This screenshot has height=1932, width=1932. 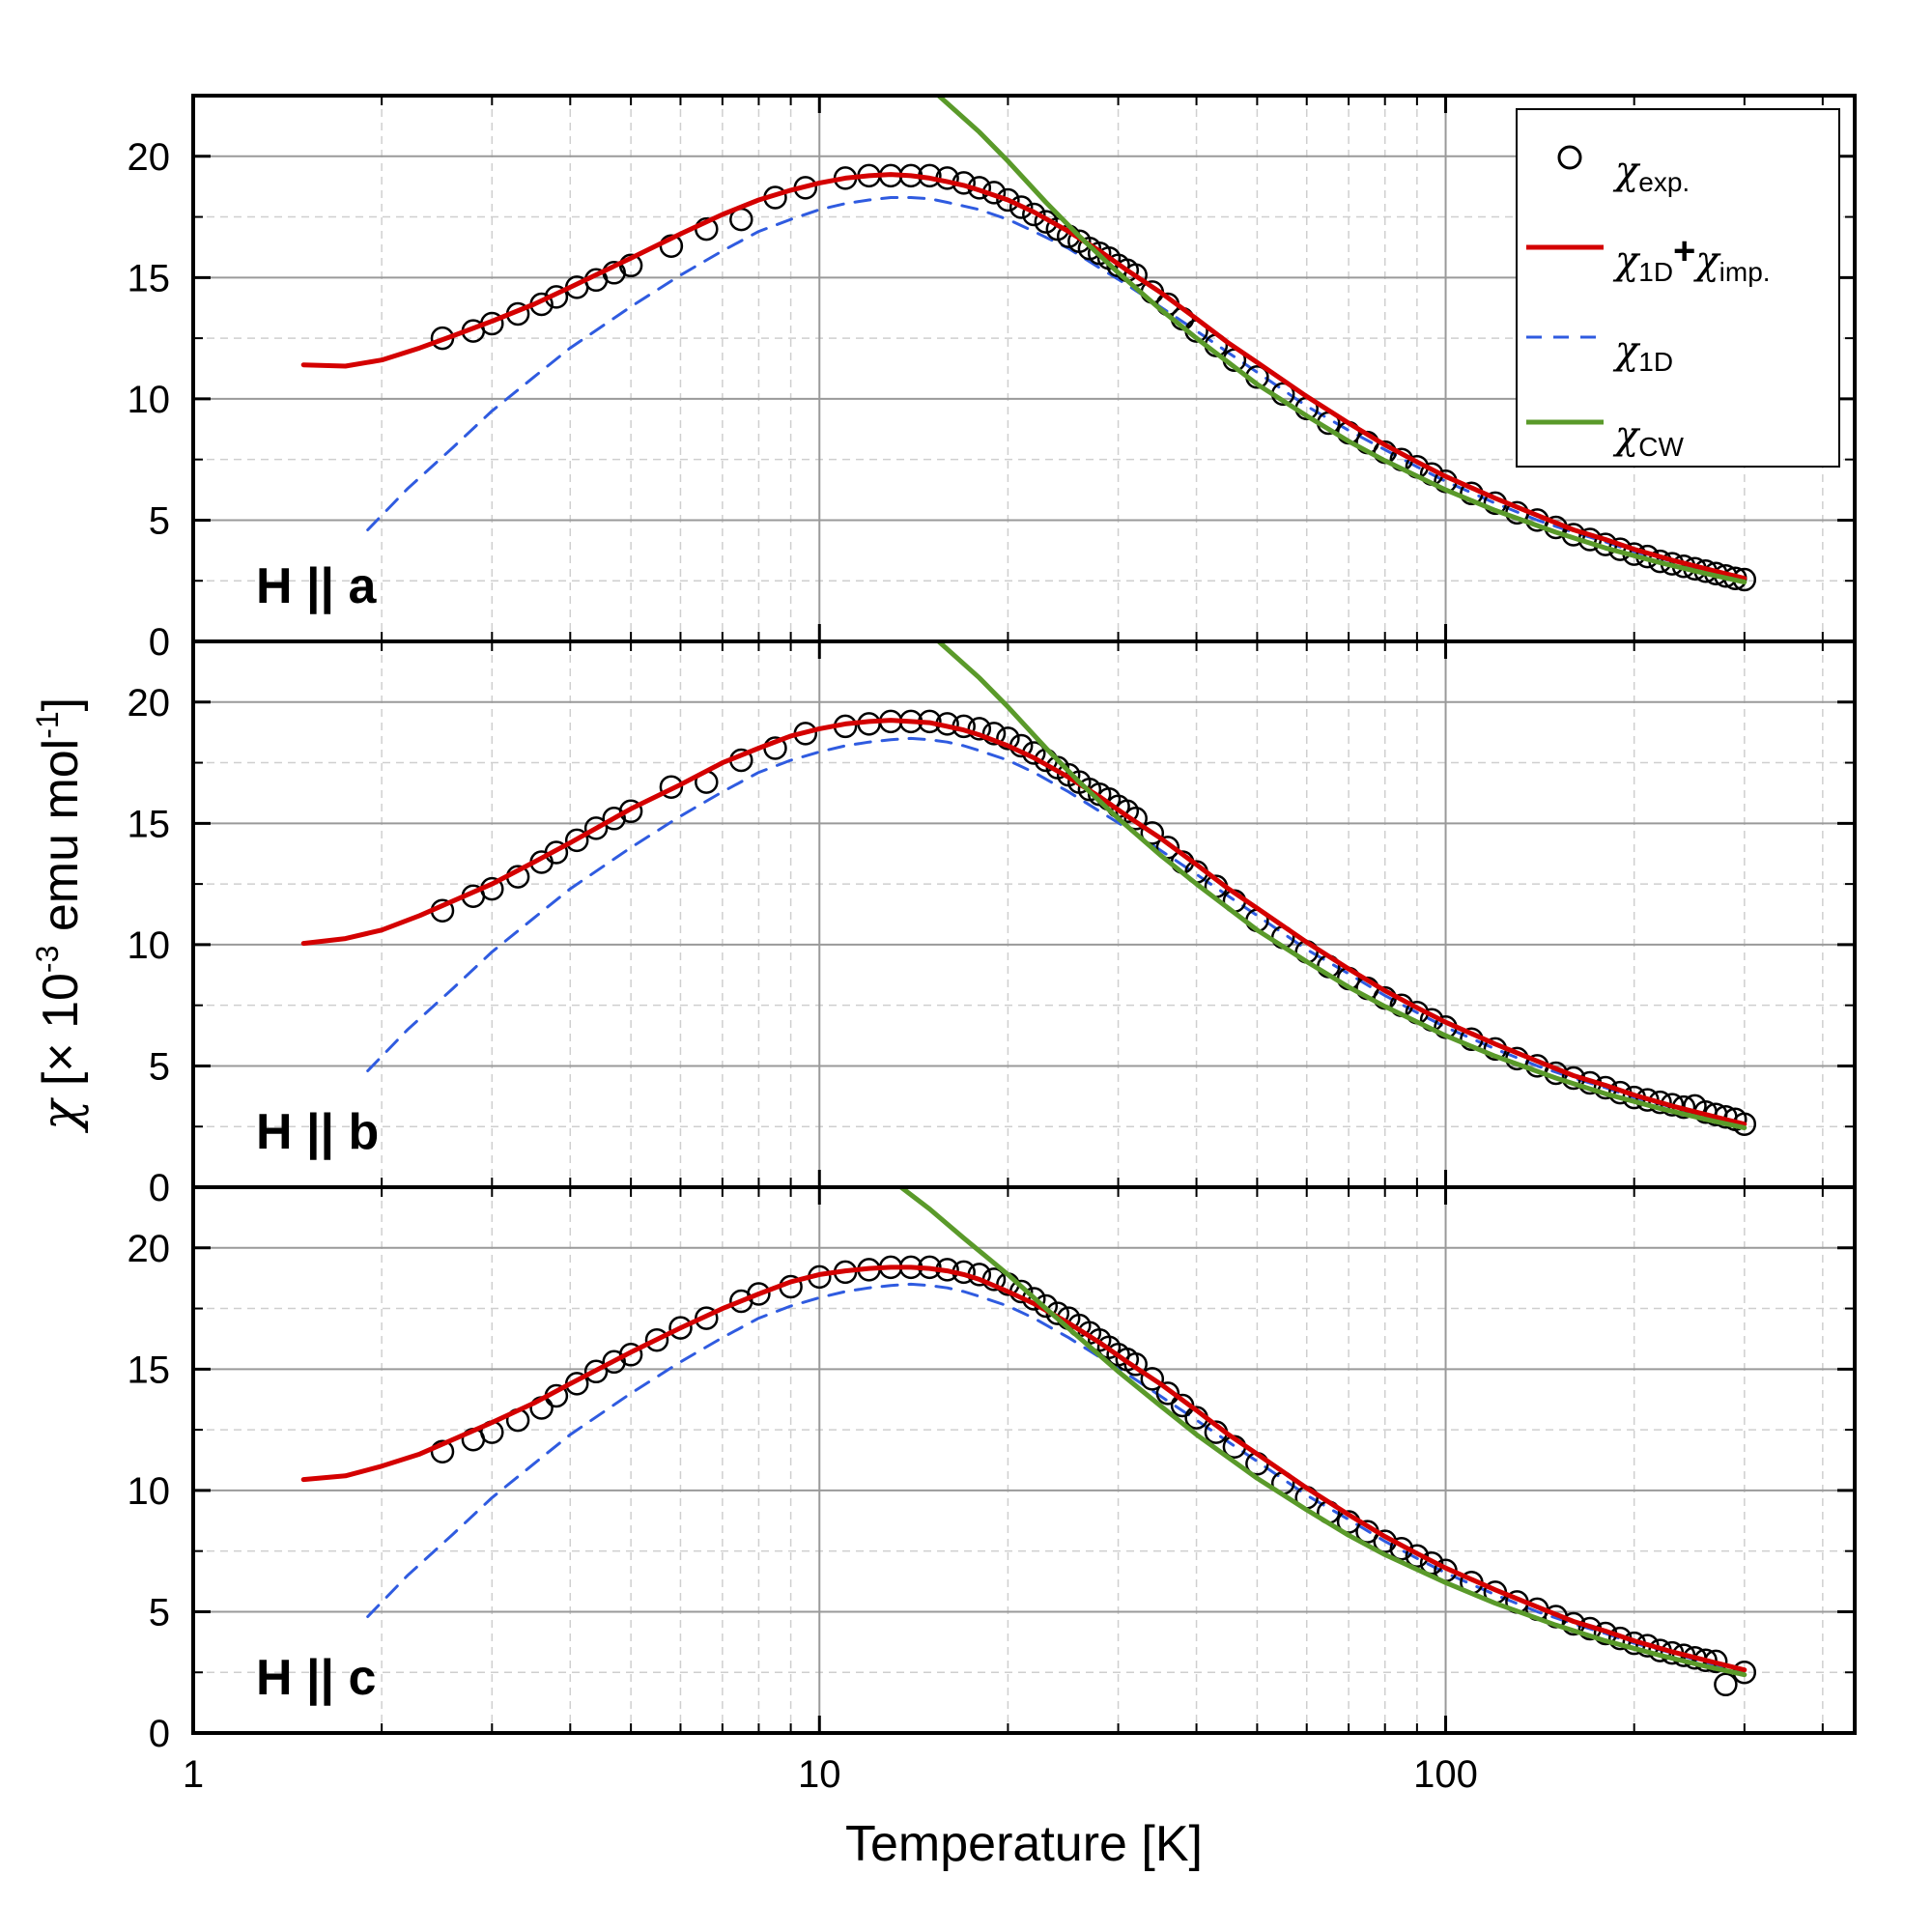 What do you see at coordinates (193, 1774) in the screenshot?
I see `x-tick-label: 1` at bounding box center [193, 1774].